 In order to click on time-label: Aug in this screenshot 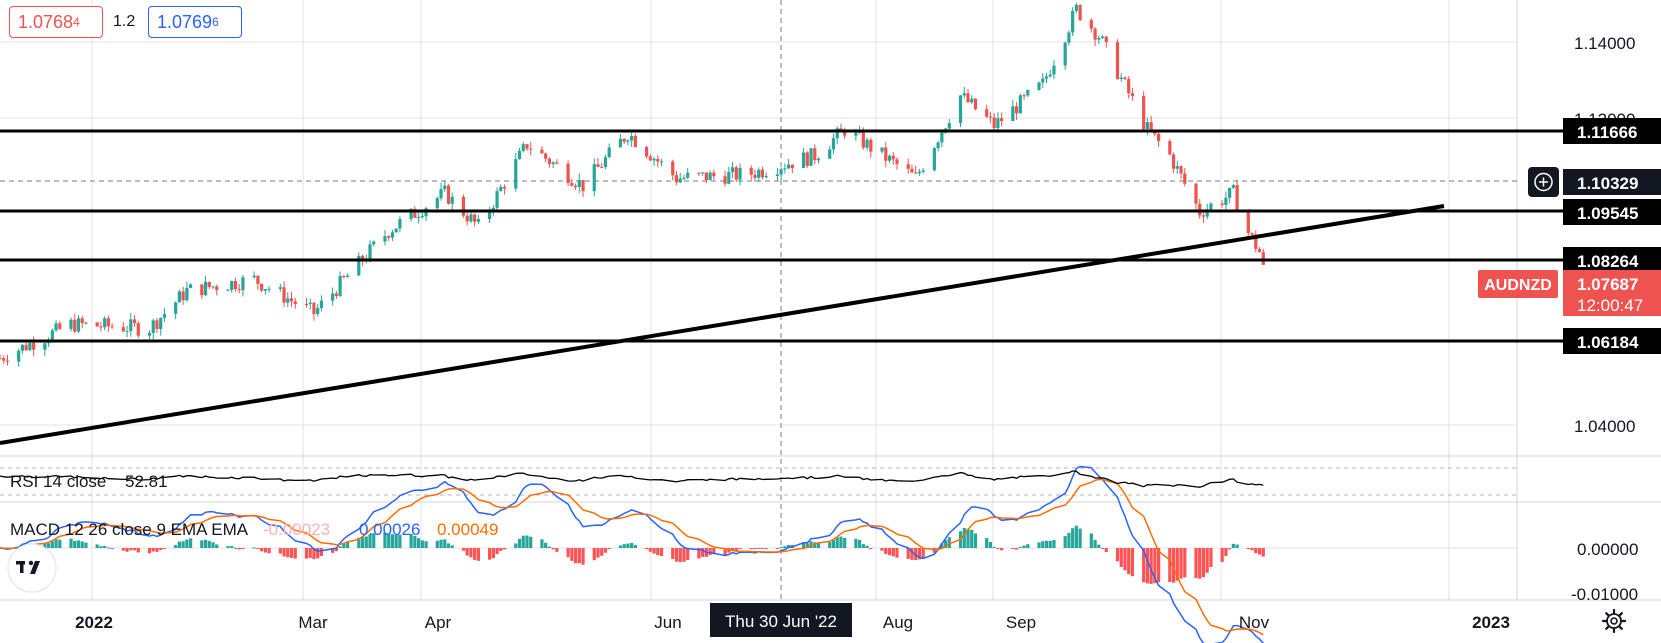, I will do `click(898, 622)`.